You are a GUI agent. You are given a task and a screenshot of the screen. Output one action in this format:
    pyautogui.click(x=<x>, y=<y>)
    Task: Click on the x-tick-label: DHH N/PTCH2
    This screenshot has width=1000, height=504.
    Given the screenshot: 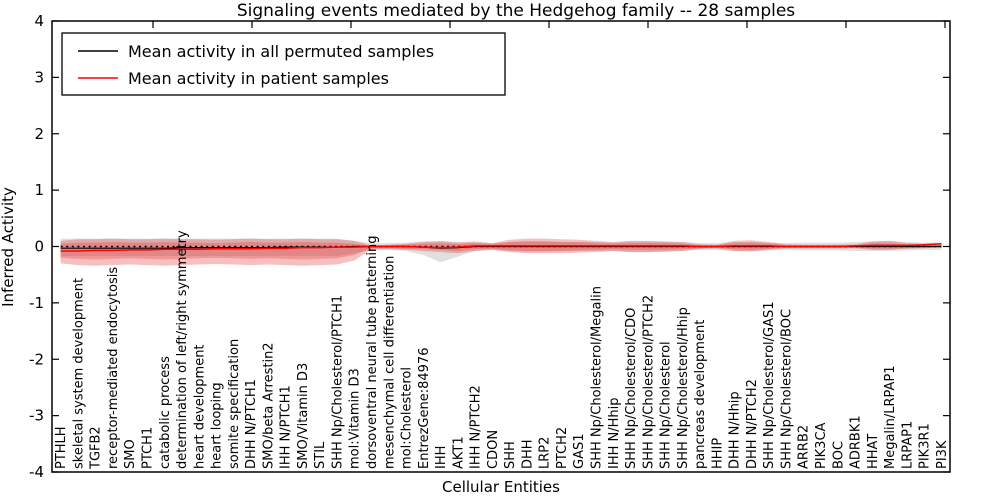 What is the action you would take?
    pyautogui.click(x=752, y=424)
    